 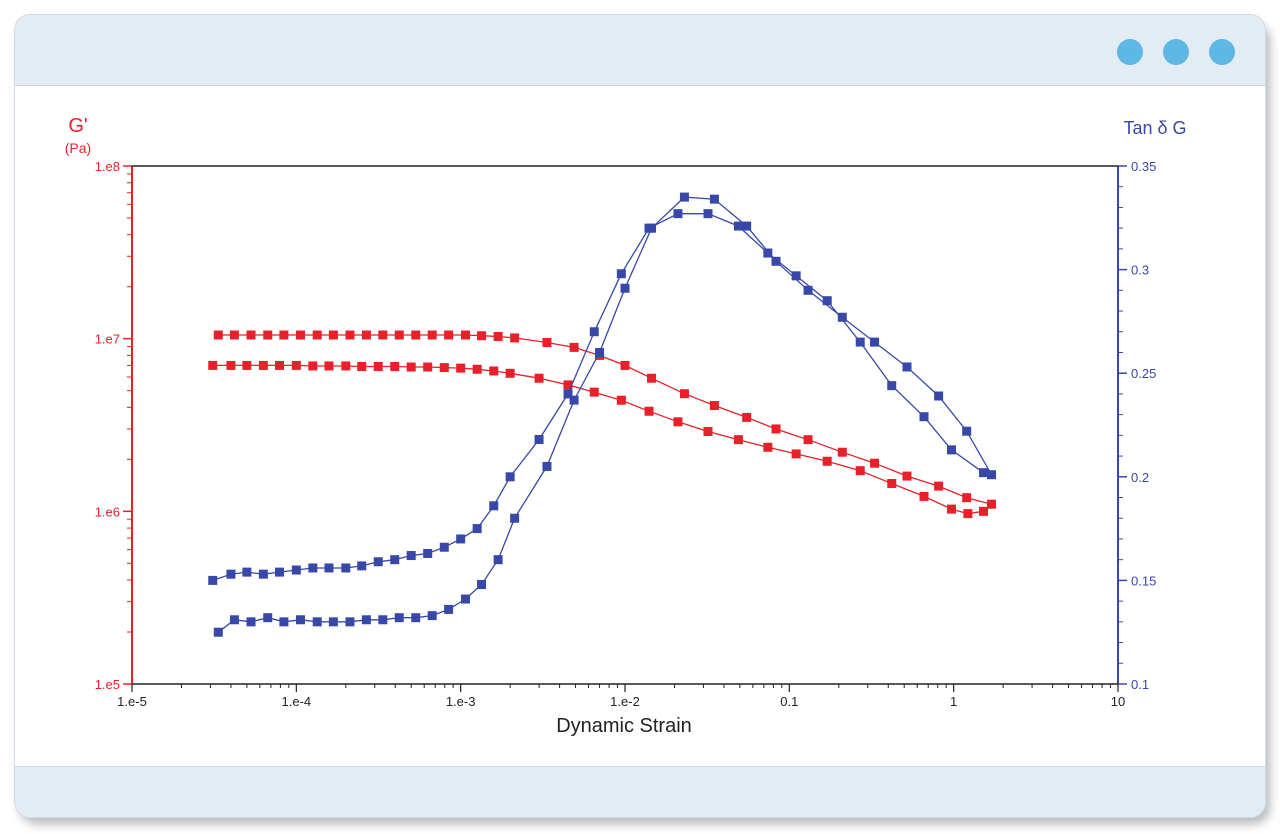 What do you see at coordinates (1154, 128) in the screenshot?
I see `y-right-axis-title: Tan δ G` at bounding box center [1154, 128].